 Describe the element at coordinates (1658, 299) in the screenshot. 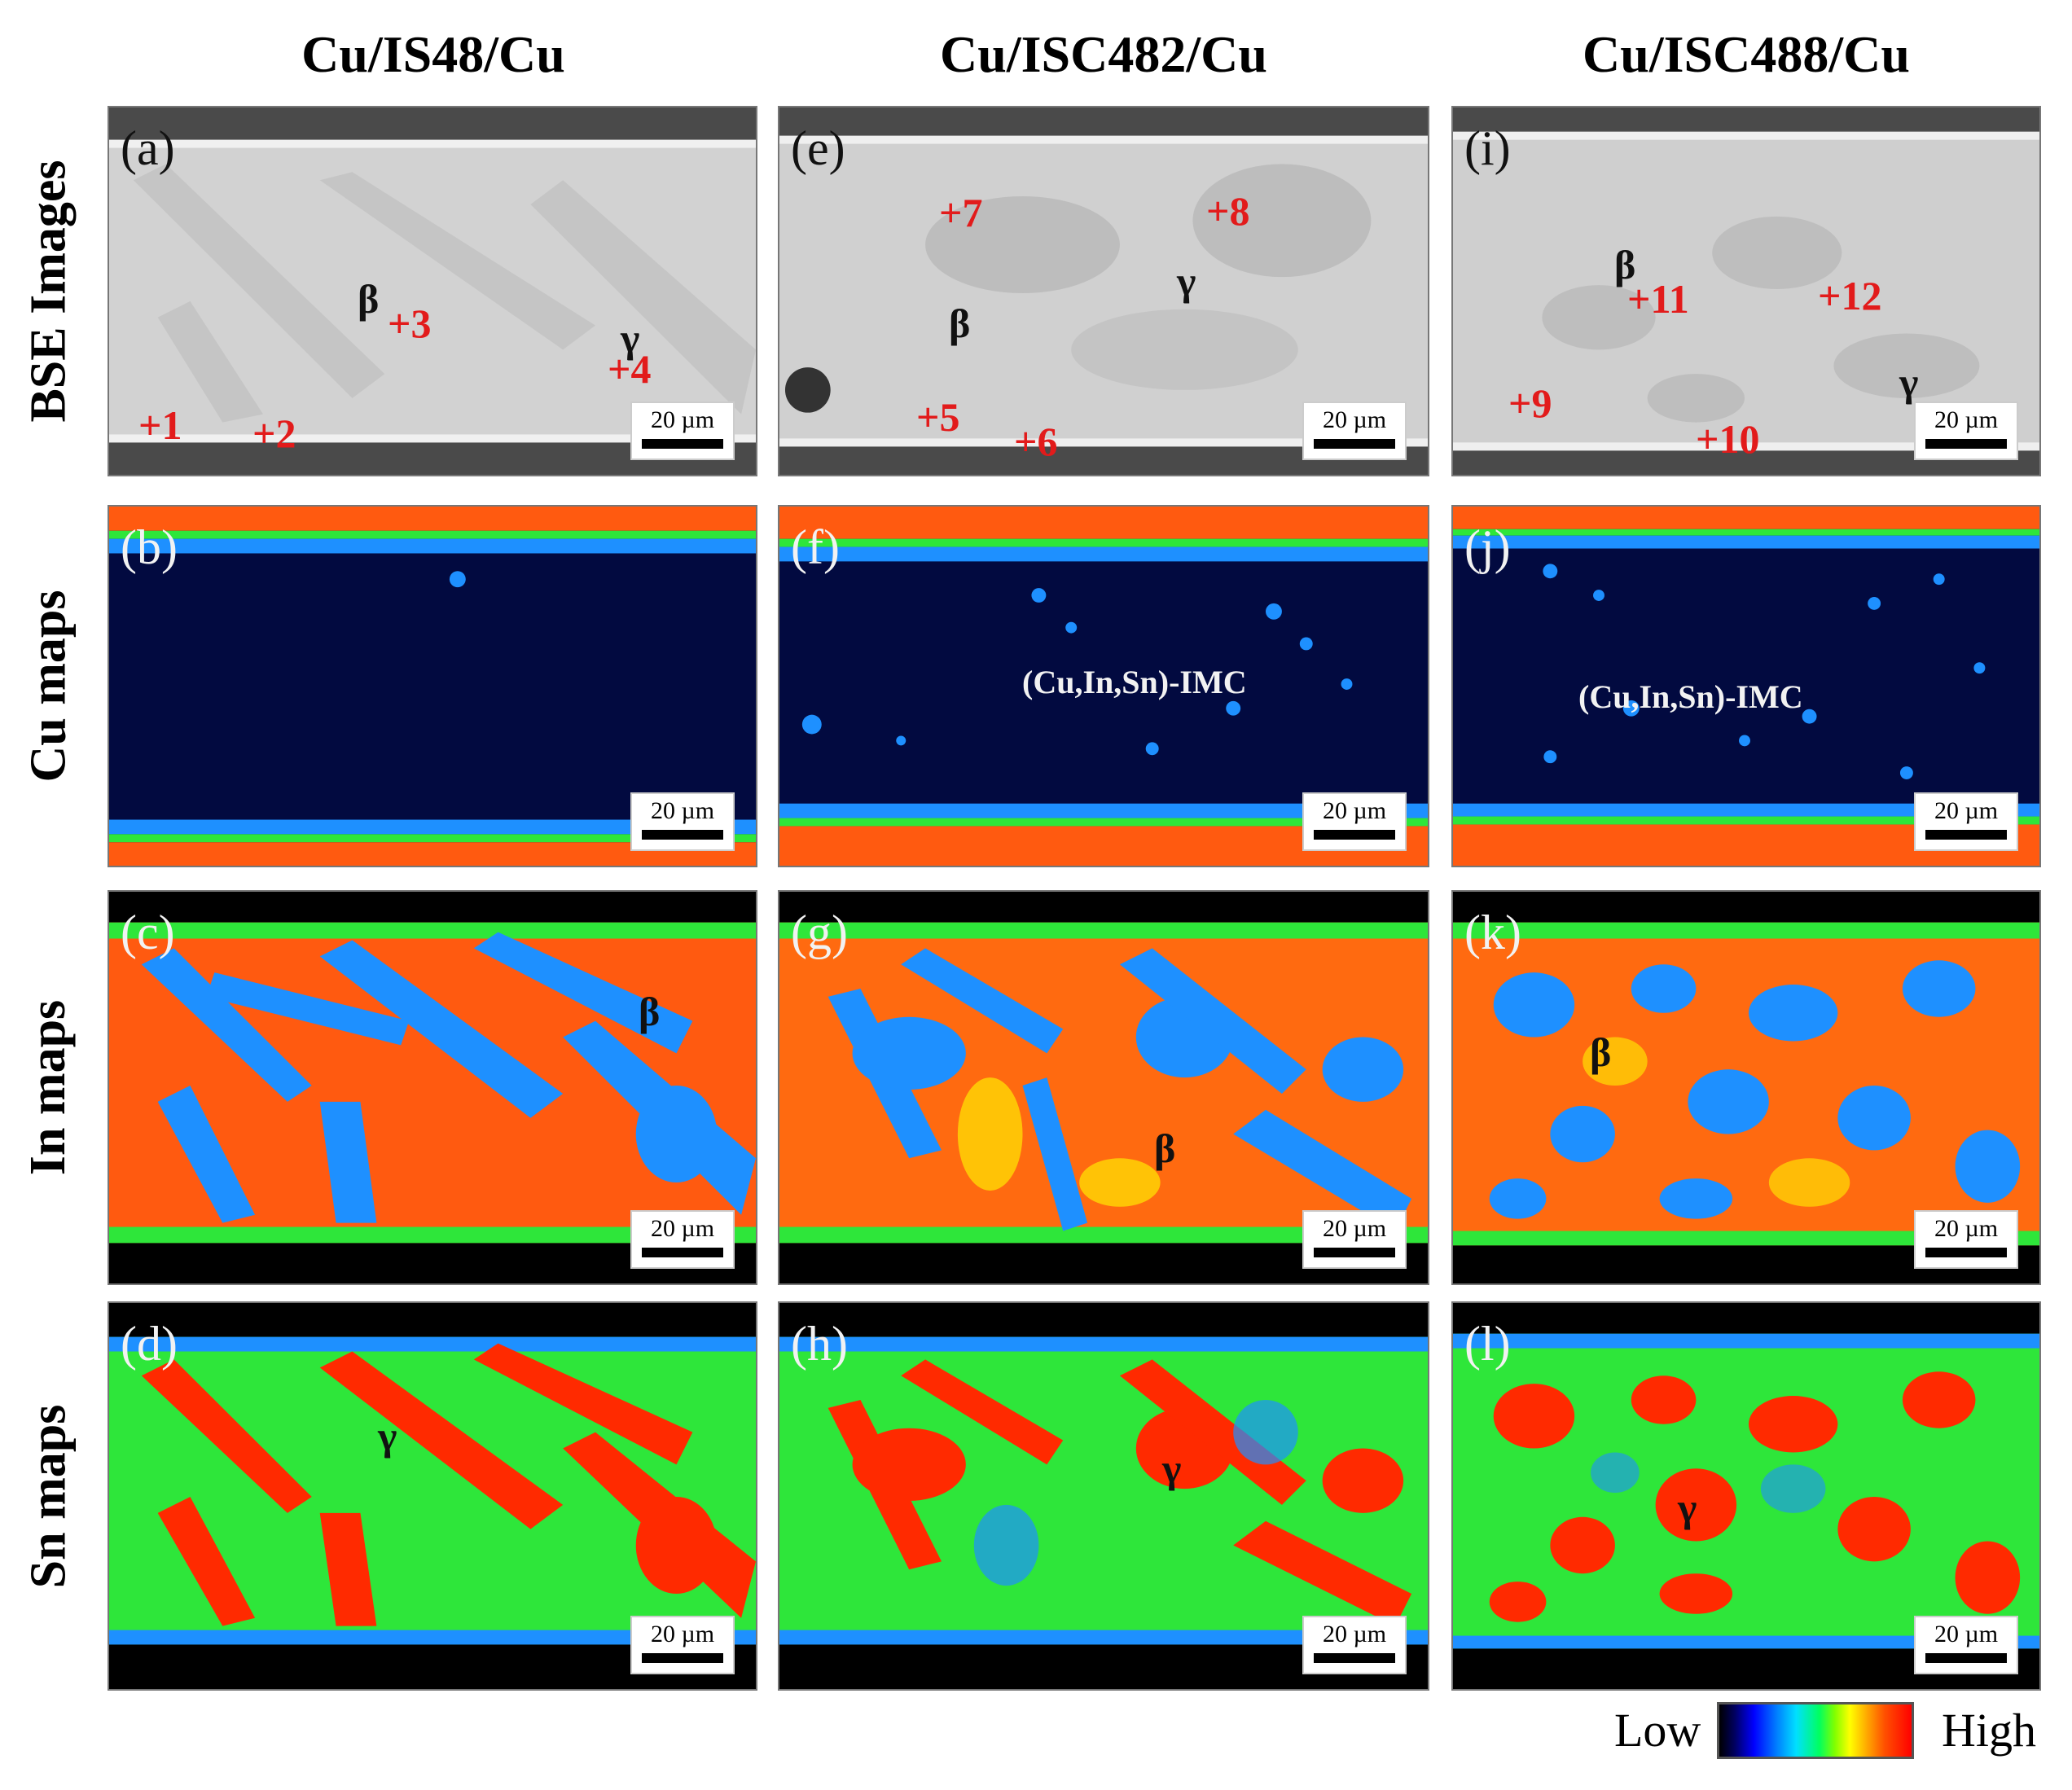

I see `point-11: +11` at that location.